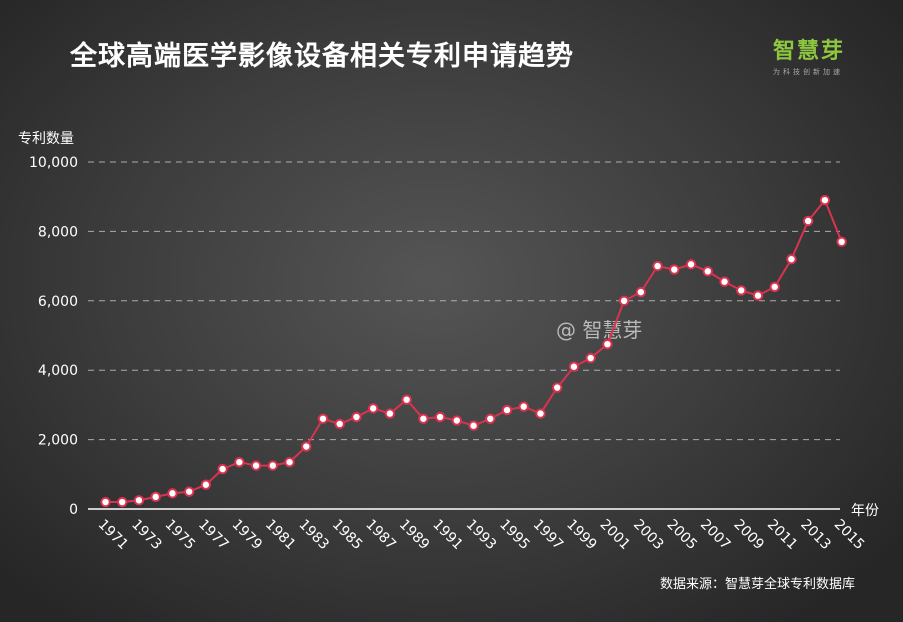  What do you see at coordinates (599, 330) in the screenshot?
I see `watermark: @ 智慧芽` at bounding box center [599, 330].